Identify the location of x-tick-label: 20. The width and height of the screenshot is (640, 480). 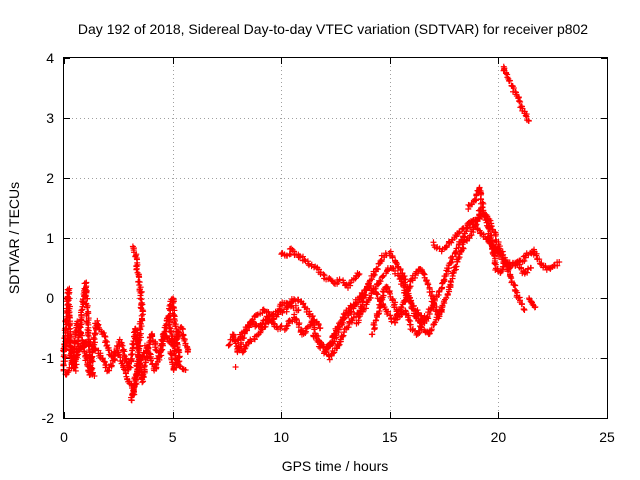
(499, 437).